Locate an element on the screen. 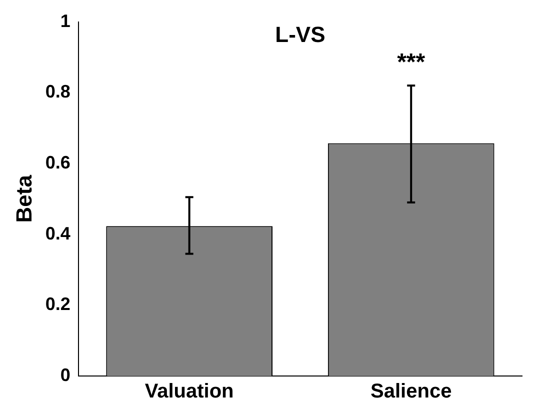 This screenshot has width=550, height=416. y-tick-label: 1 is located at coordinates (65, 20).